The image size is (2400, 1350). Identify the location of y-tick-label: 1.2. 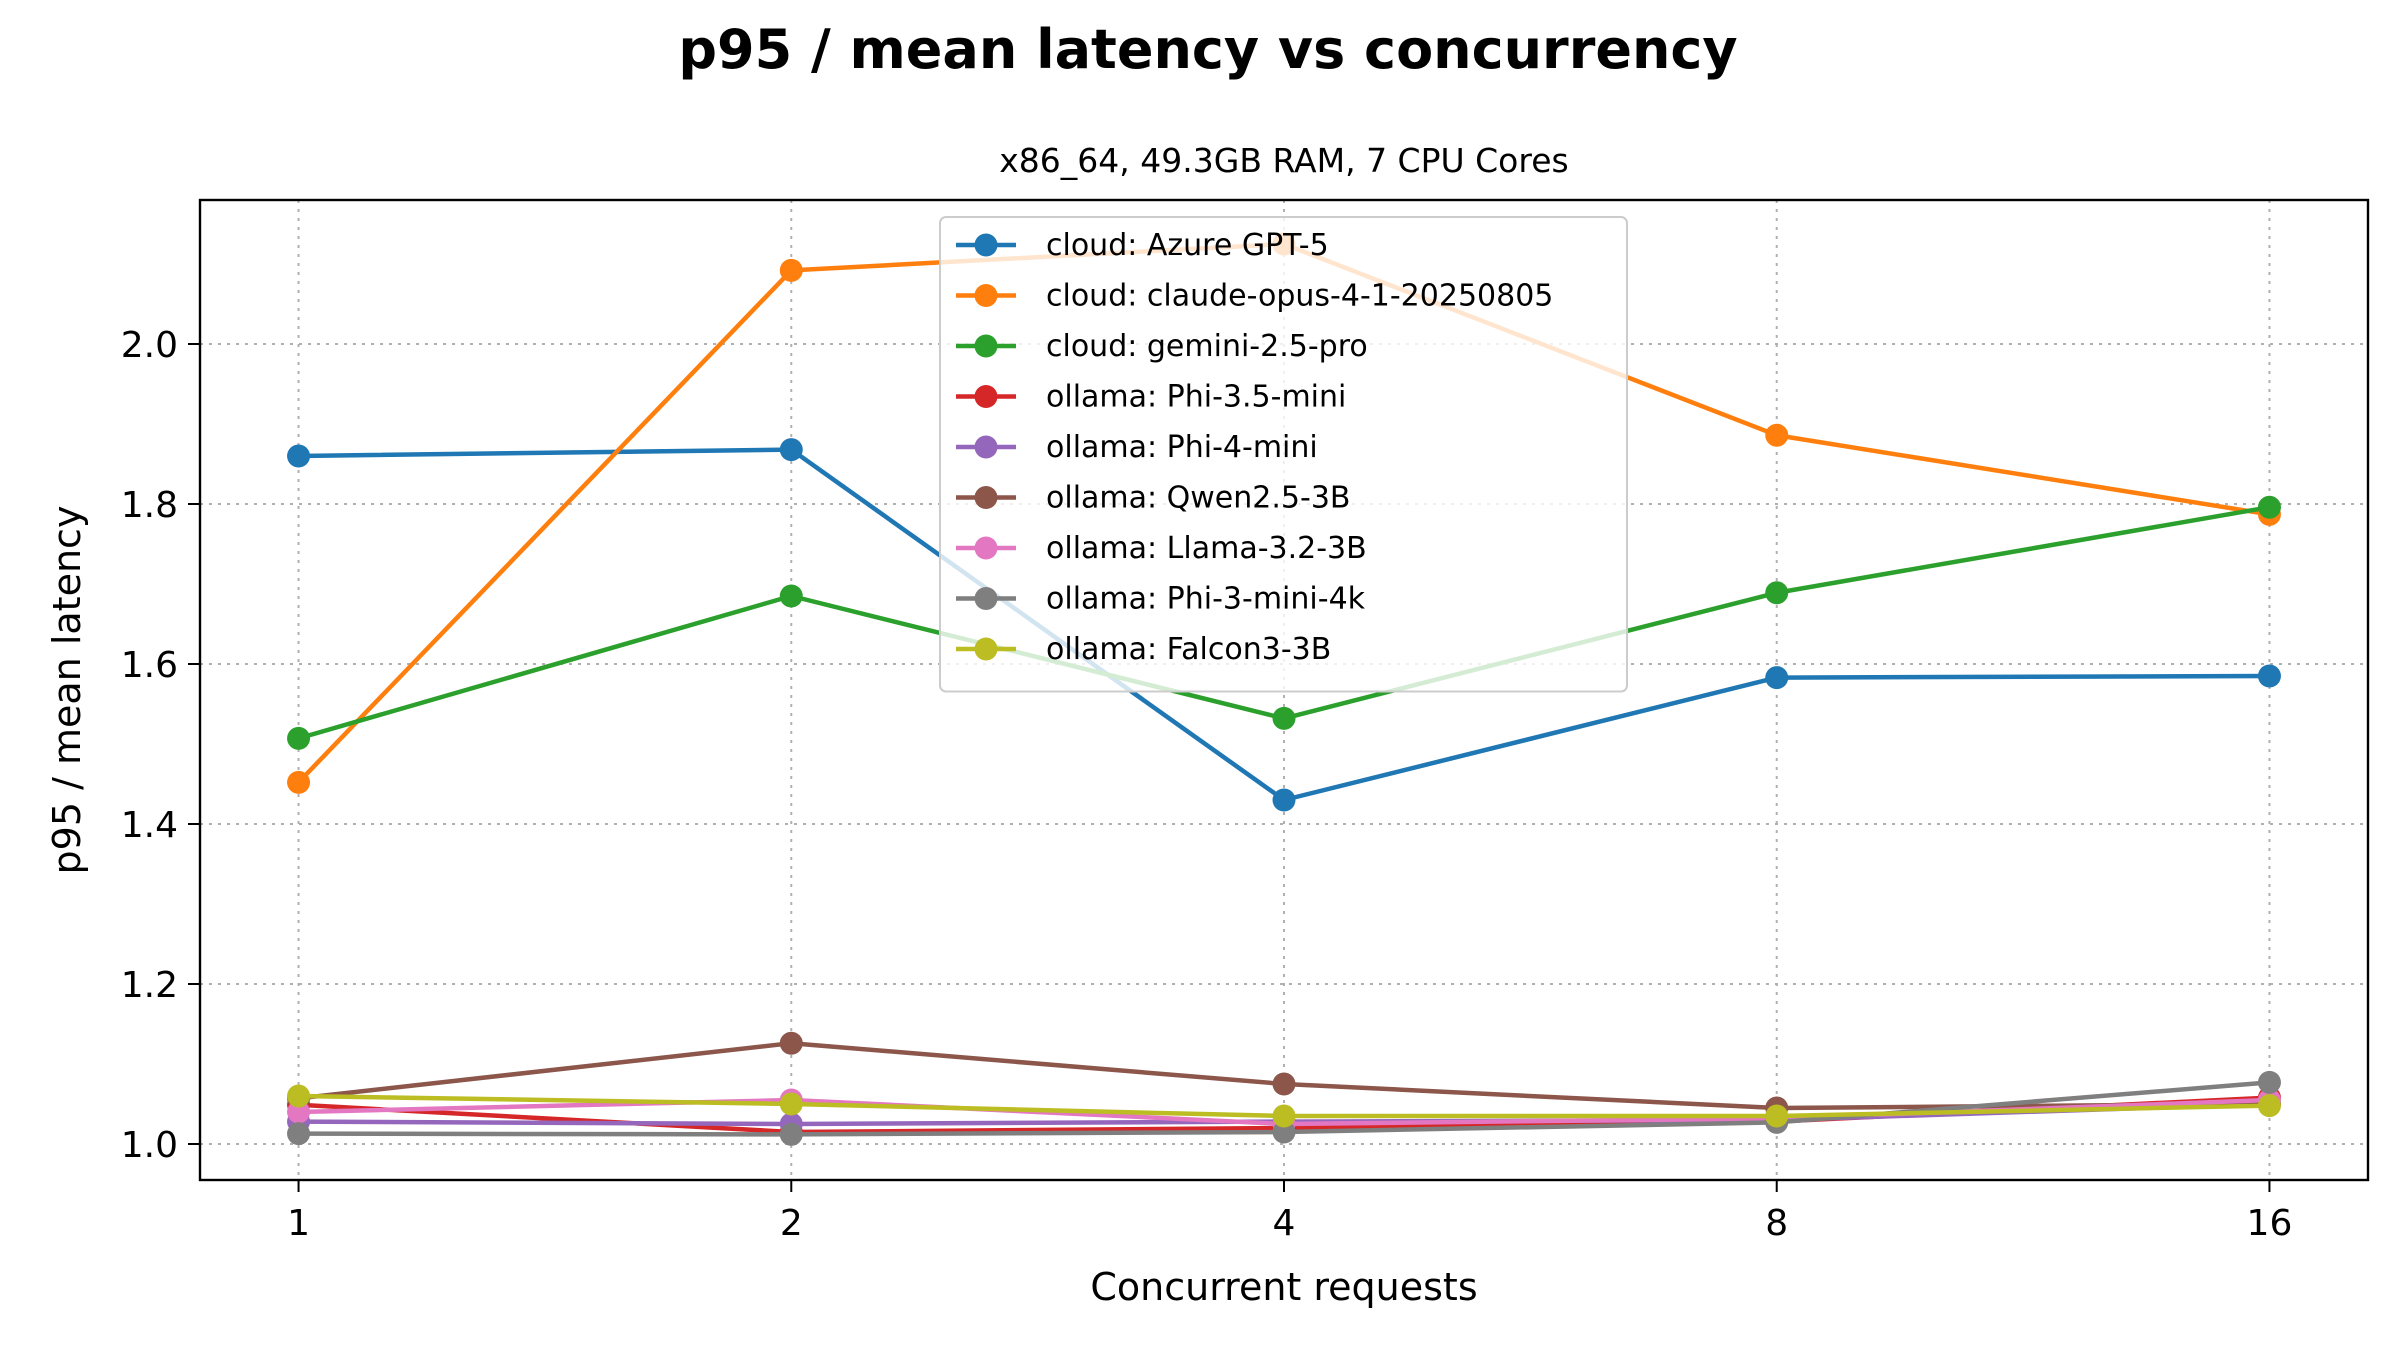
(149, 985).